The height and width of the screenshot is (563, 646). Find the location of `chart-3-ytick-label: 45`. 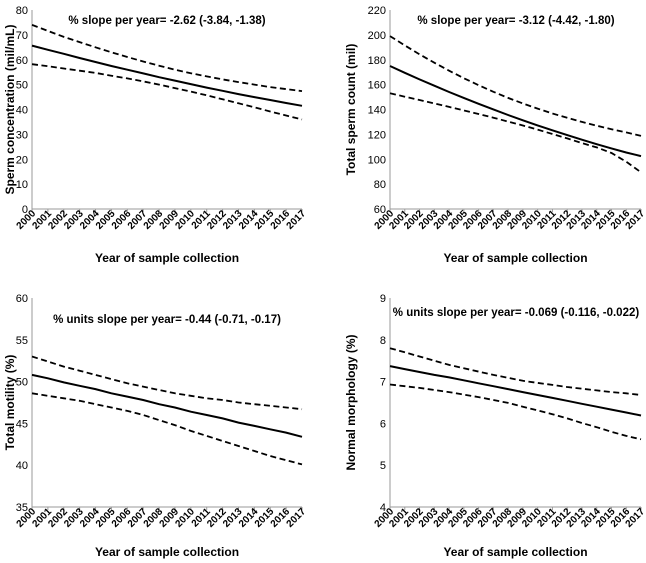

chart-3-ytick-label: 45 is located at coordinates (22, 424).